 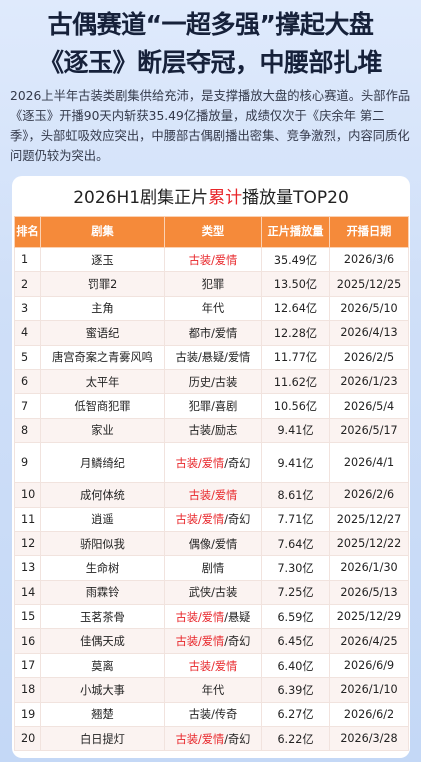 What do you see at coordinates (369, 690) in the screenshot?
I see `date-cell: 2026/1/10` at bounding box center [369, 690].